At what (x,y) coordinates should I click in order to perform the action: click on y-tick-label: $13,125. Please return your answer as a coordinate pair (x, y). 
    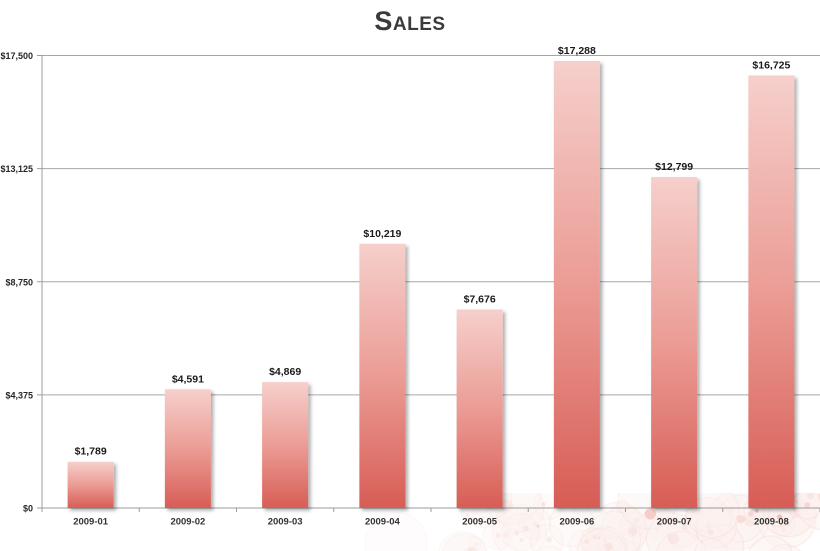
    Looking at the image, I should click on (16, 169).